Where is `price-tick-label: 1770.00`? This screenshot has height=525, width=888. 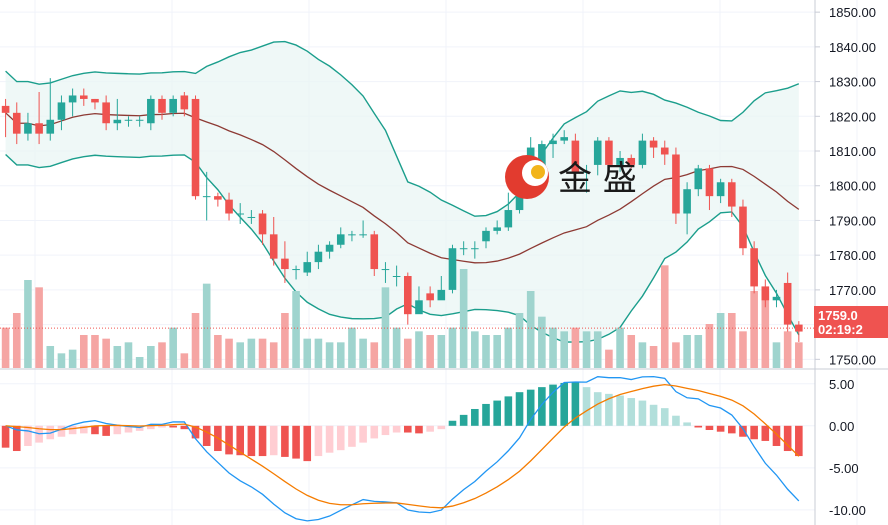
price-tick-label: 1770.00 is located at coordinates (852, 290).